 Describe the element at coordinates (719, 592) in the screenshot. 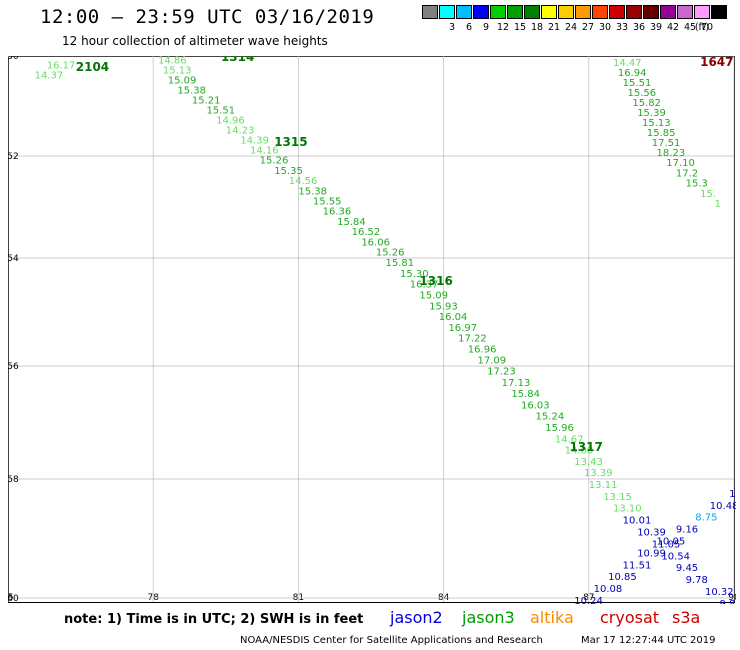

I see `wave-height-label: 10.32` at that location.